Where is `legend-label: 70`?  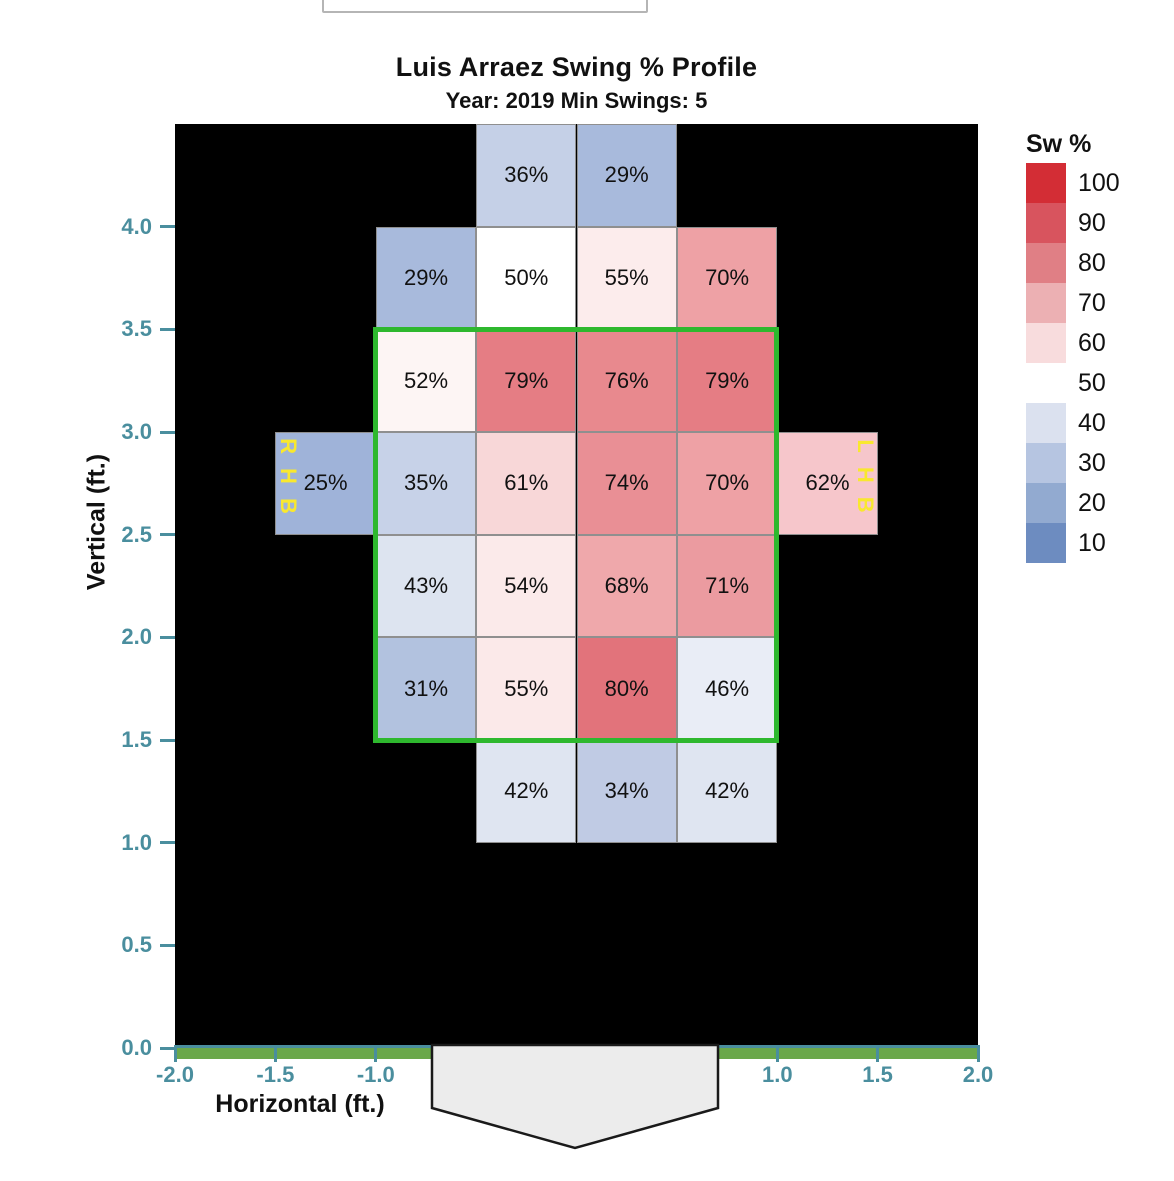 legend-label: 70 is located at coordinates (1092, 303).